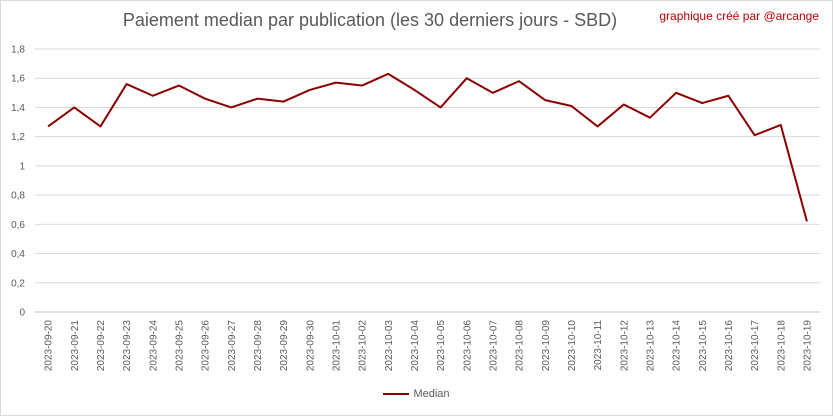 The height and width of the screenshot is (416, 833). Describe the element at coordinates (153, 346) in the screenshot. I see `x-tick-label: 2023-09-24` at that location.